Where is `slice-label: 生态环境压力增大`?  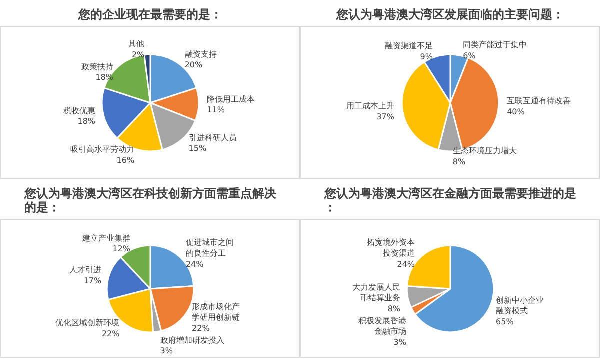 slice-label: 生态环境压力增大 is located at coordinates (484, 151).